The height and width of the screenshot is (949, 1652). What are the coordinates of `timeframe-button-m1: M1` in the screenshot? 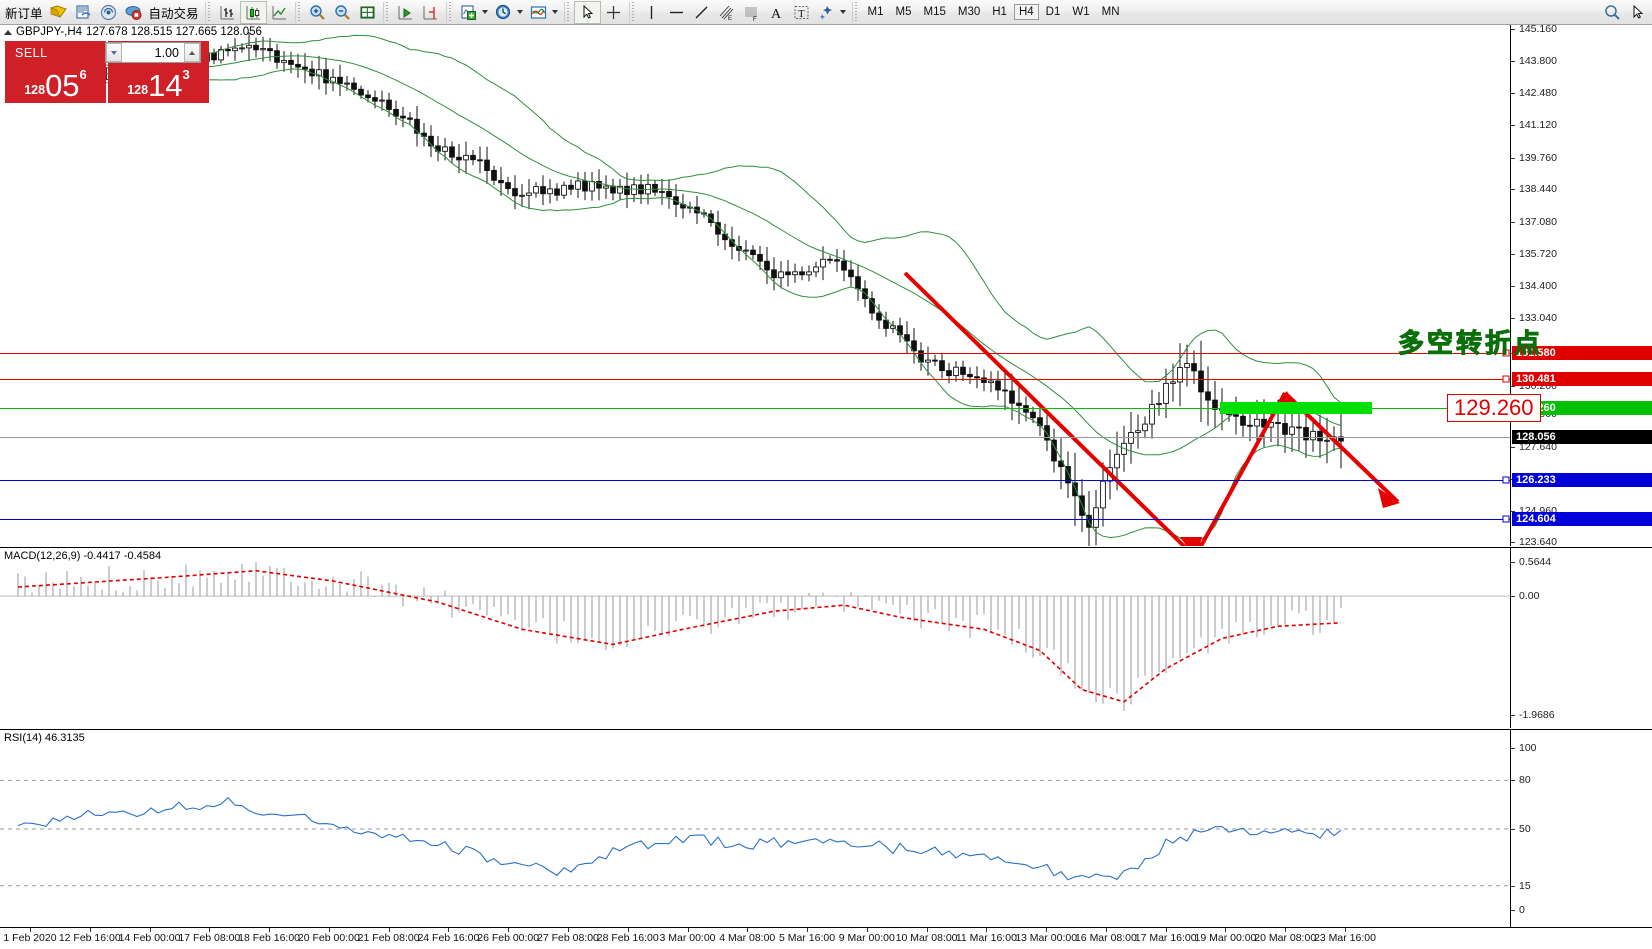 It's located at (875, 12).